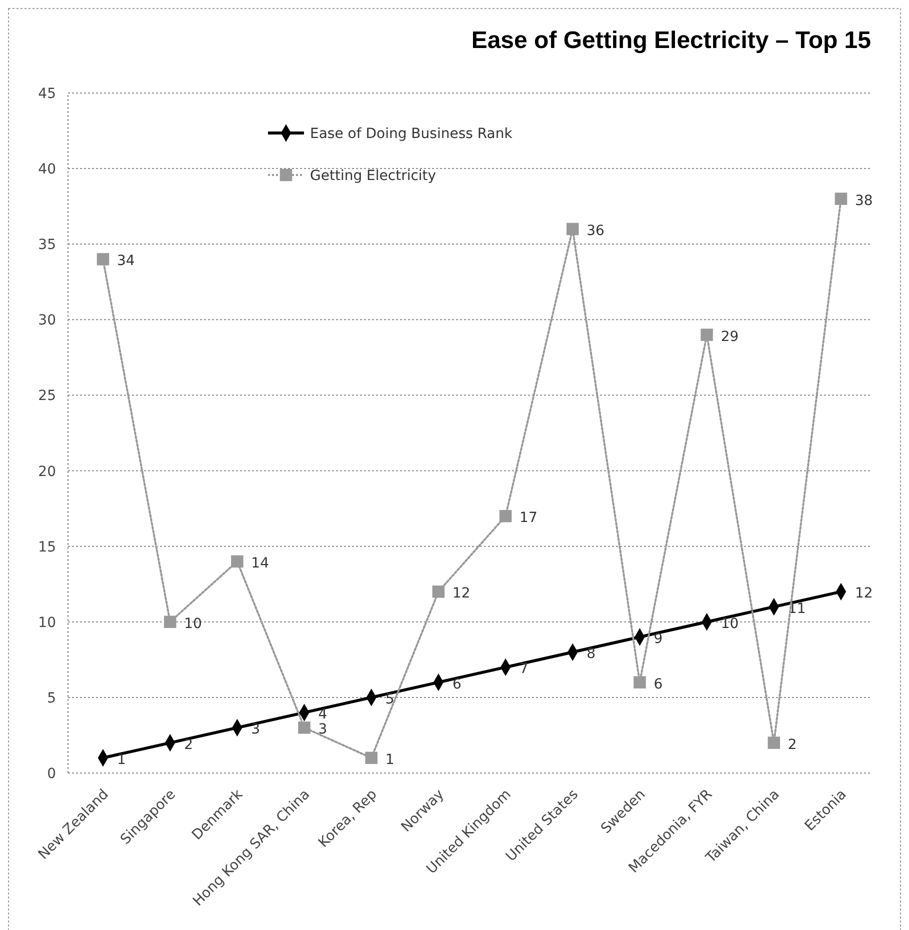 Image resolution: width=909 pixels, height=930 pixels. Describe the element at coordinates (864, 200) in the screenshot. I see `data-label: 38` at that location.